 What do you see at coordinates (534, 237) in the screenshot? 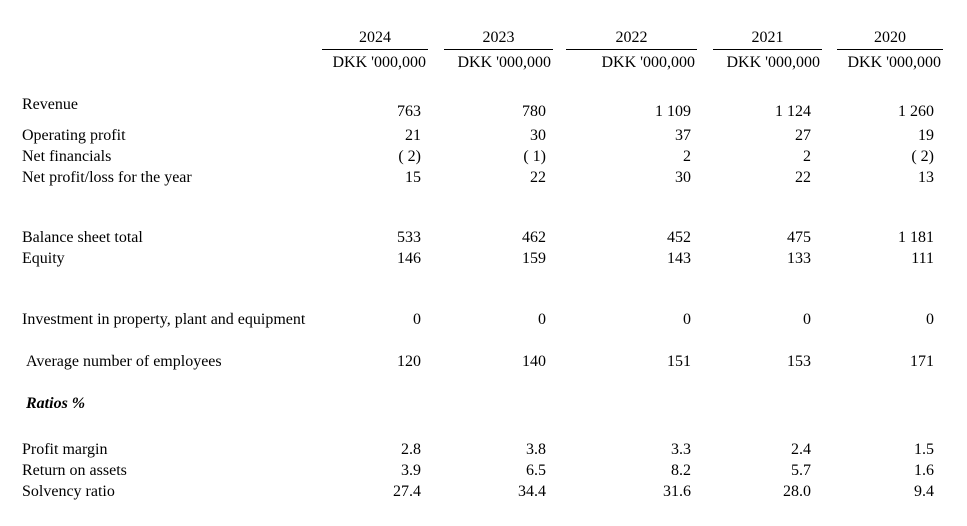
I see `cell-value: 462` at bounding box center [534, 237].